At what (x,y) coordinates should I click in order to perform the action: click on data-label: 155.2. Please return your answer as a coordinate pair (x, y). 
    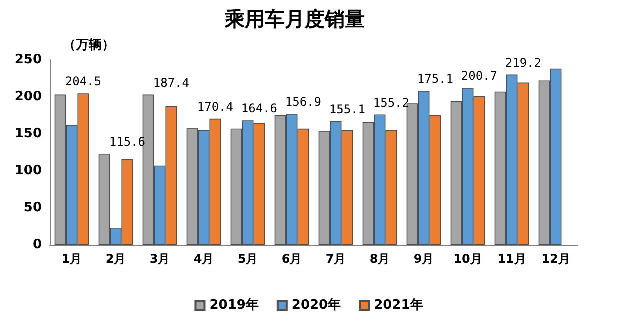
    Looking at the image, I should click on (391, 103).